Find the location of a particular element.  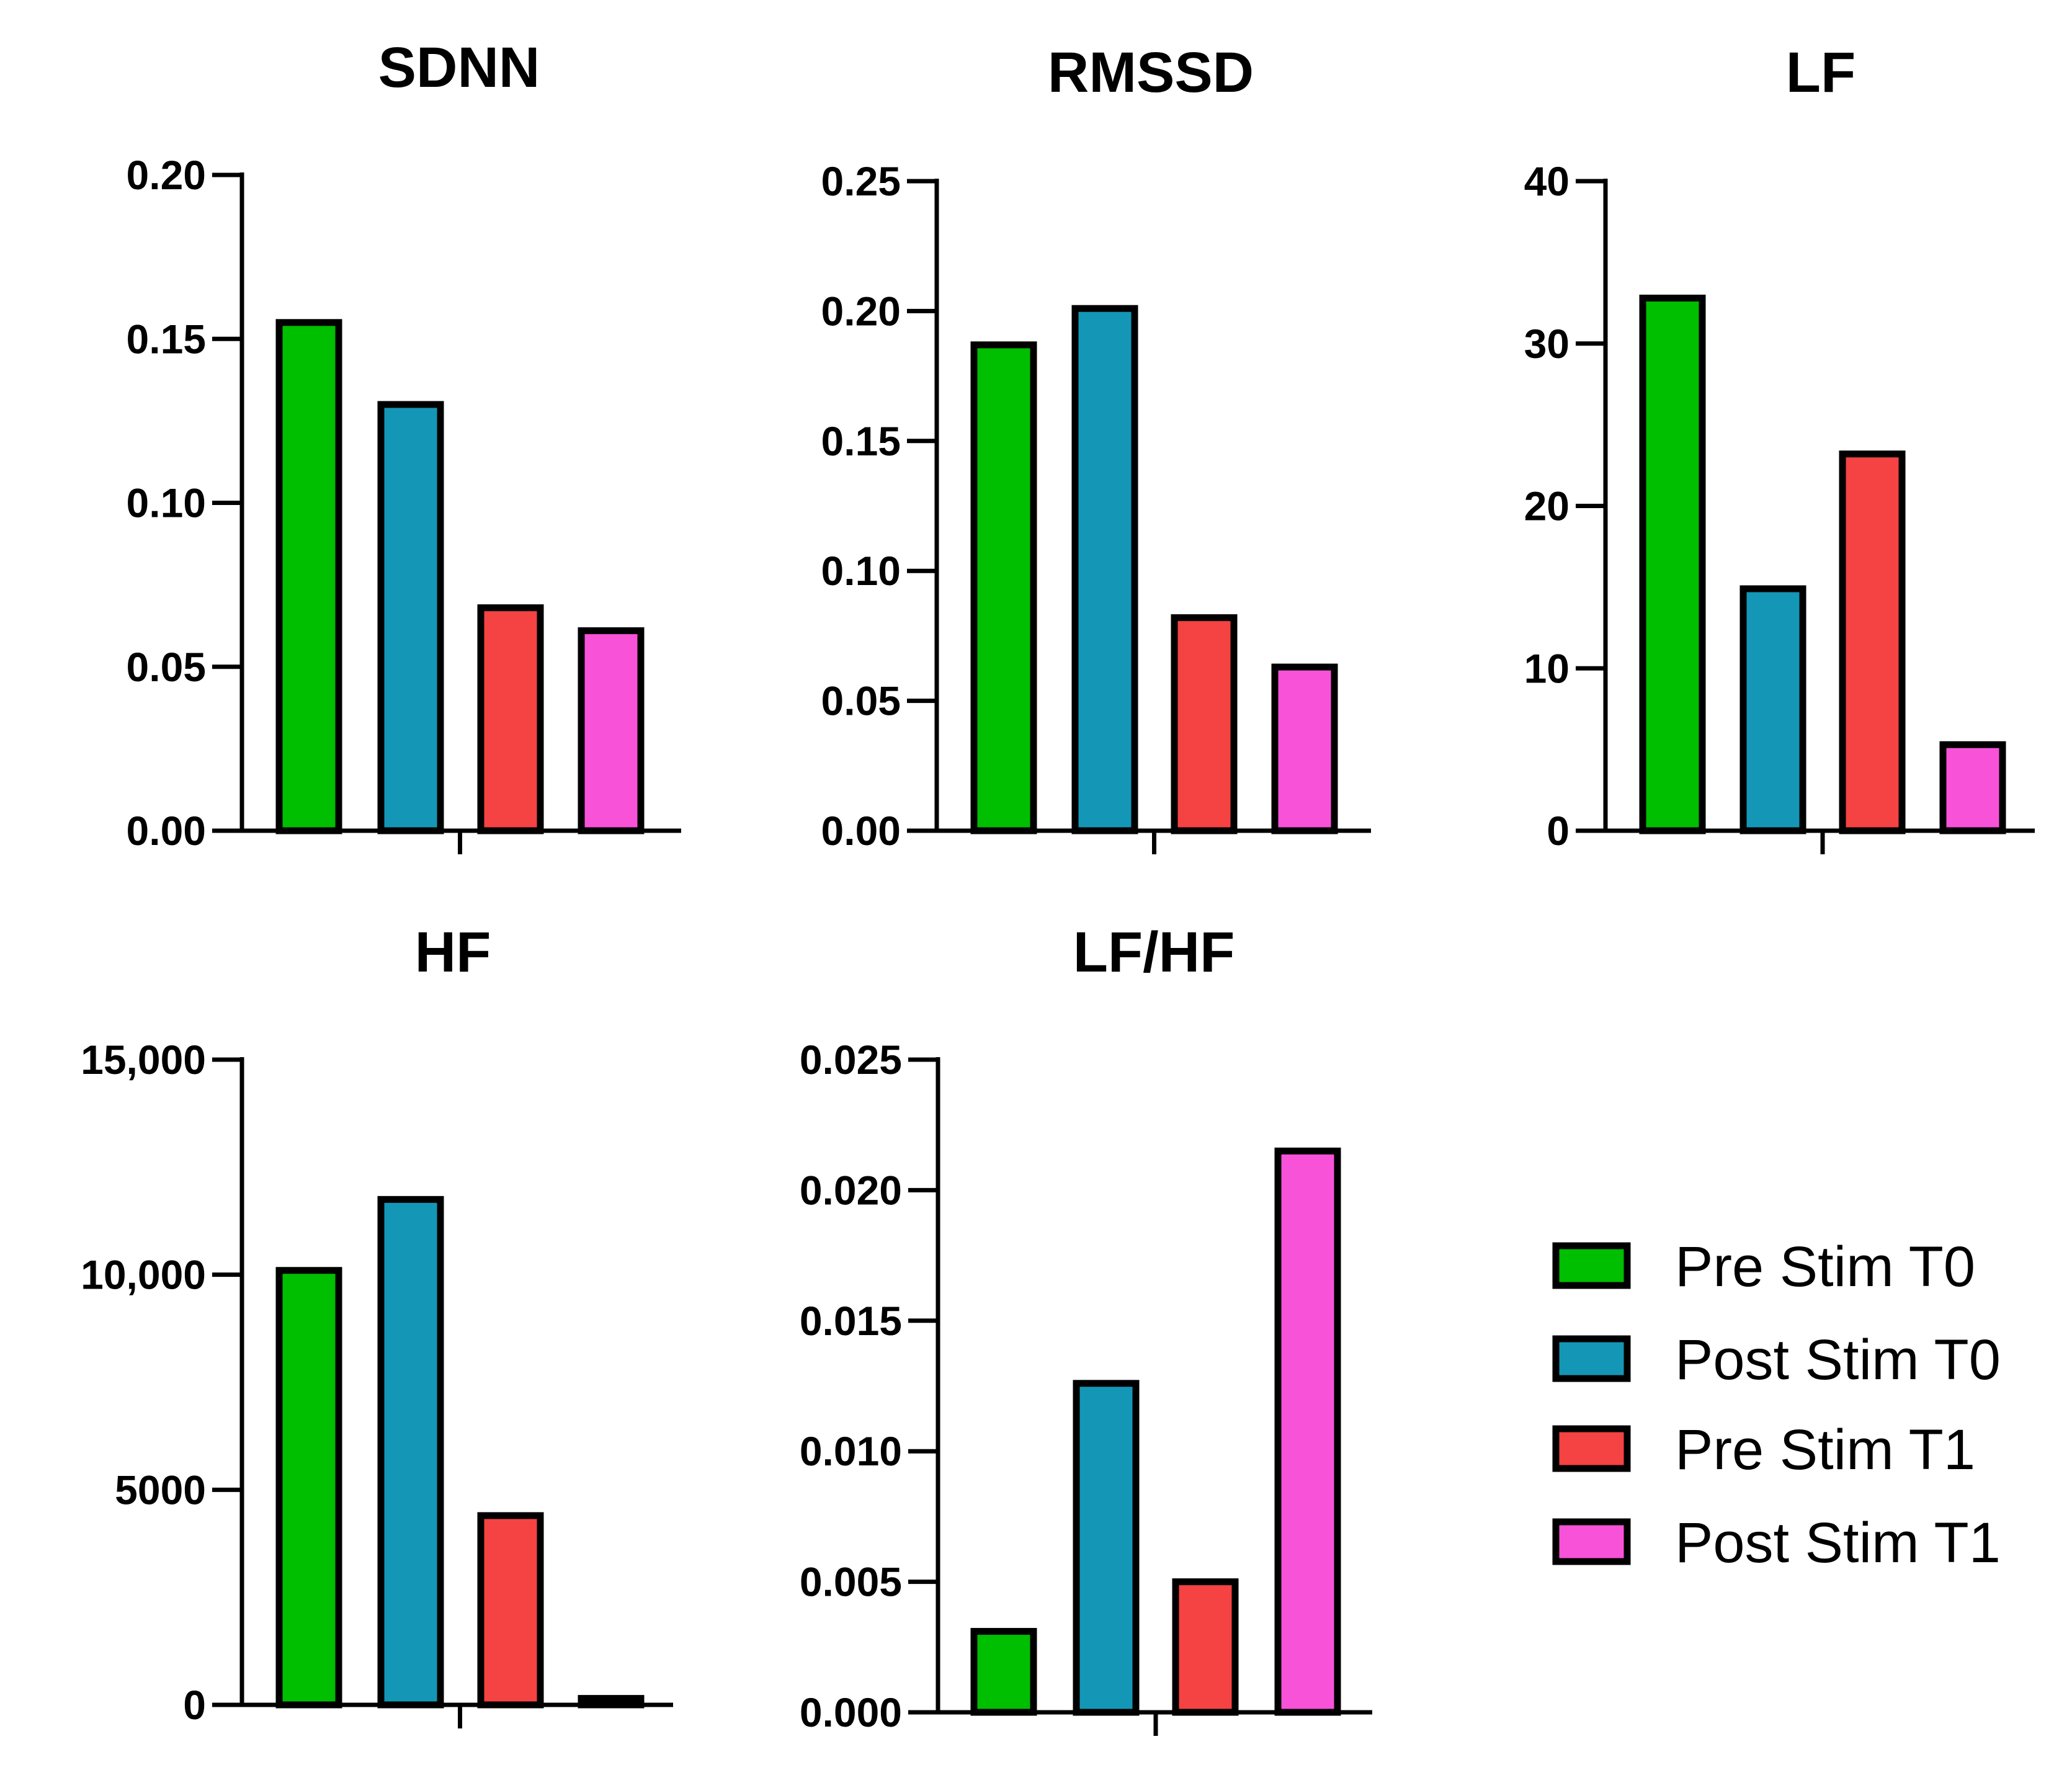

chart-panel-lf: LF 0 10 20 30 40 is located at coordinates (1779, 447).